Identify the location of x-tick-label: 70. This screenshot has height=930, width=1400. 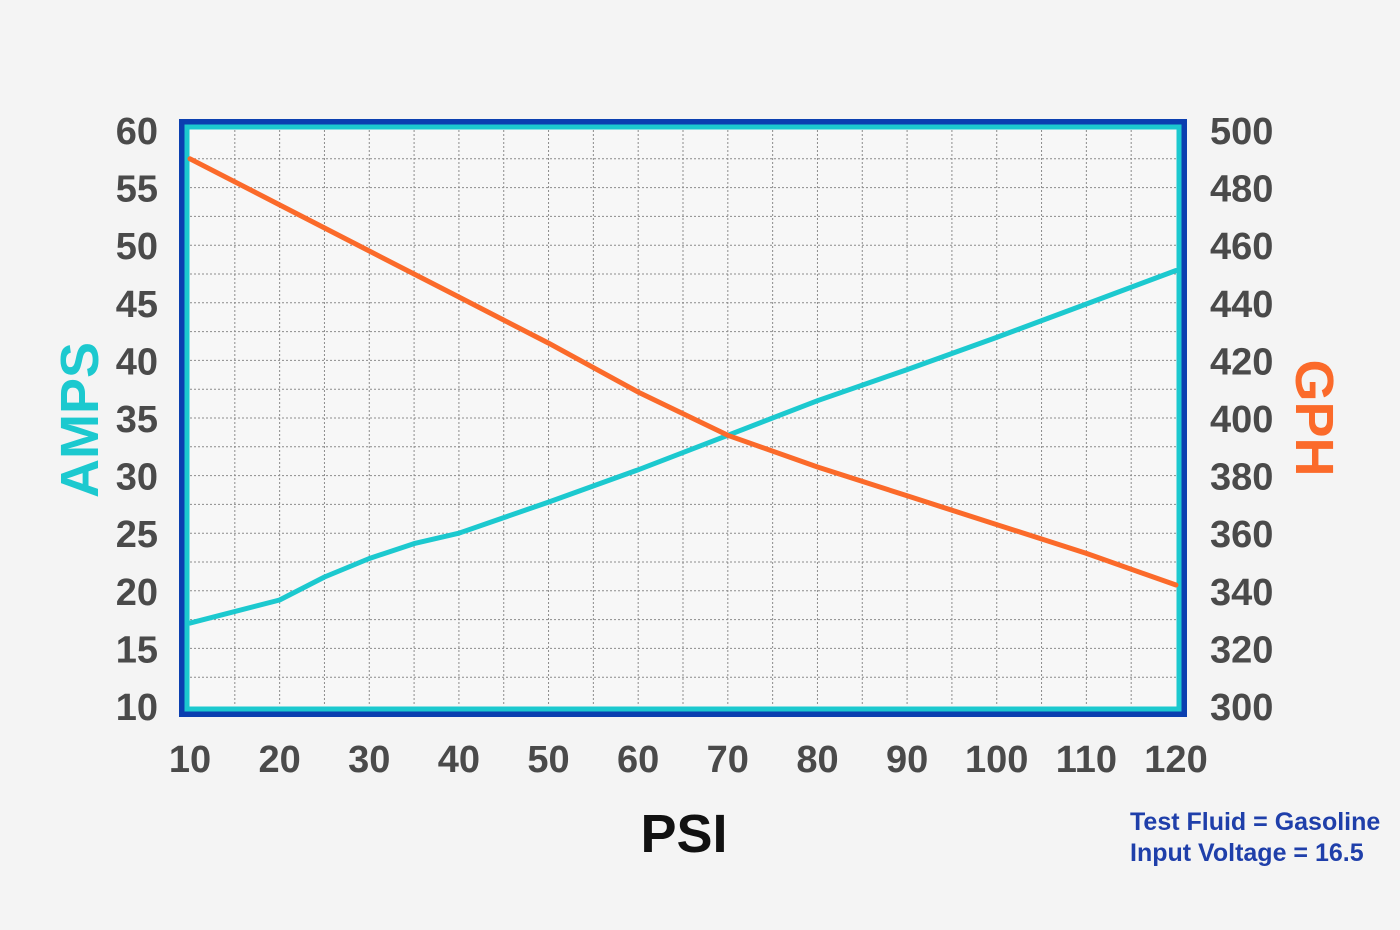
(728, 760).